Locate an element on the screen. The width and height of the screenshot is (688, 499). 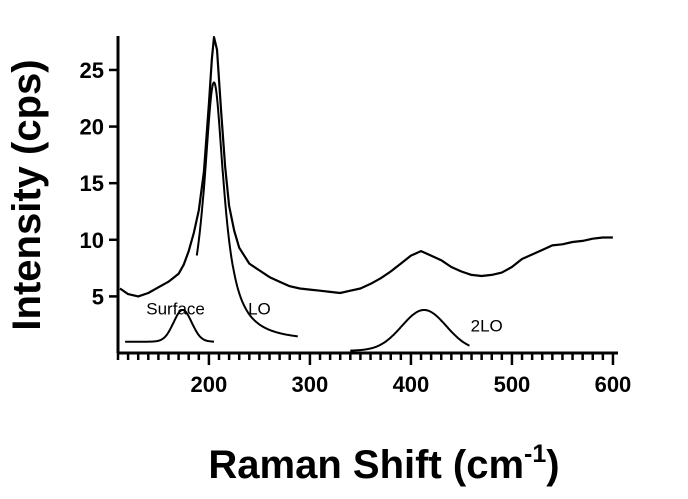
peak-label-2lo: 2LO is located at coordinates (487, 325).